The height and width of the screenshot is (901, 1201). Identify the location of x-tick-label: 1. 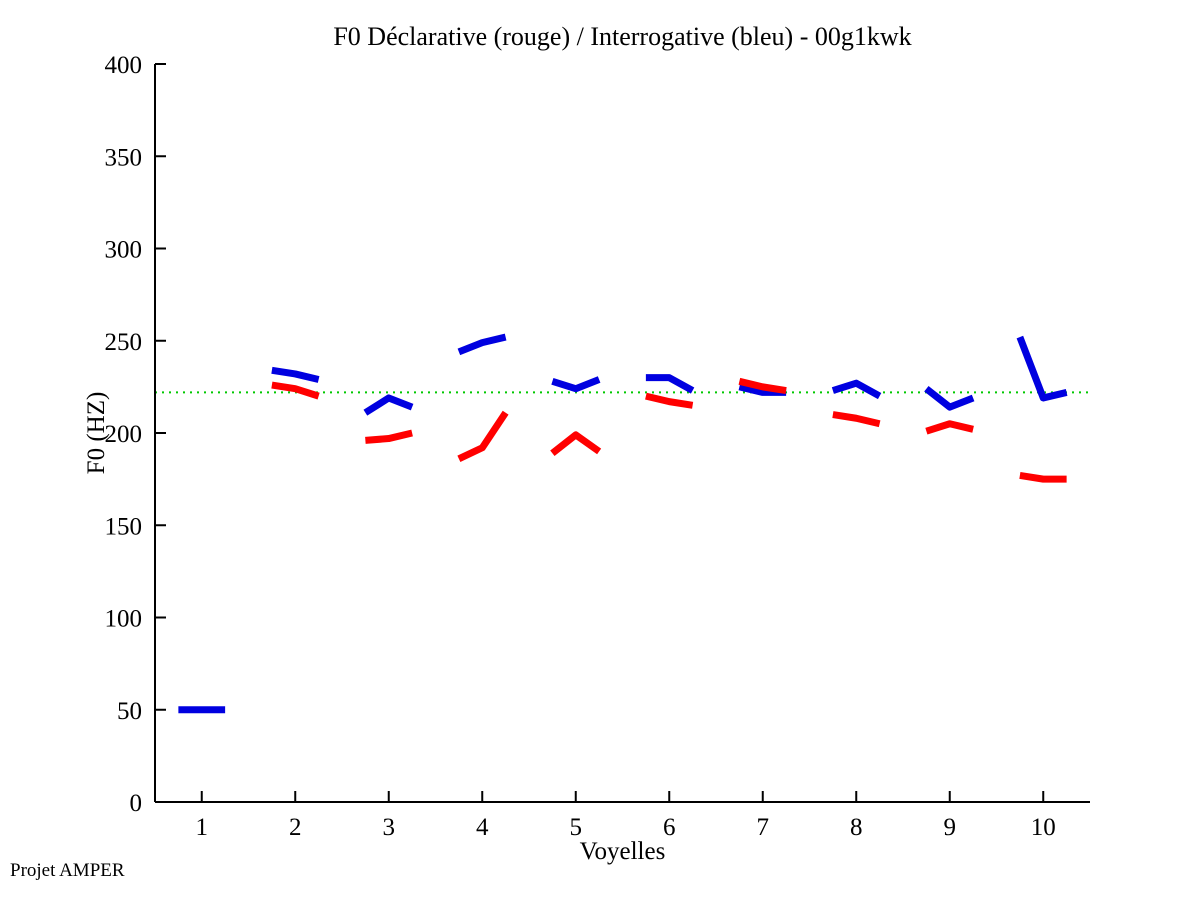
(202, 827).